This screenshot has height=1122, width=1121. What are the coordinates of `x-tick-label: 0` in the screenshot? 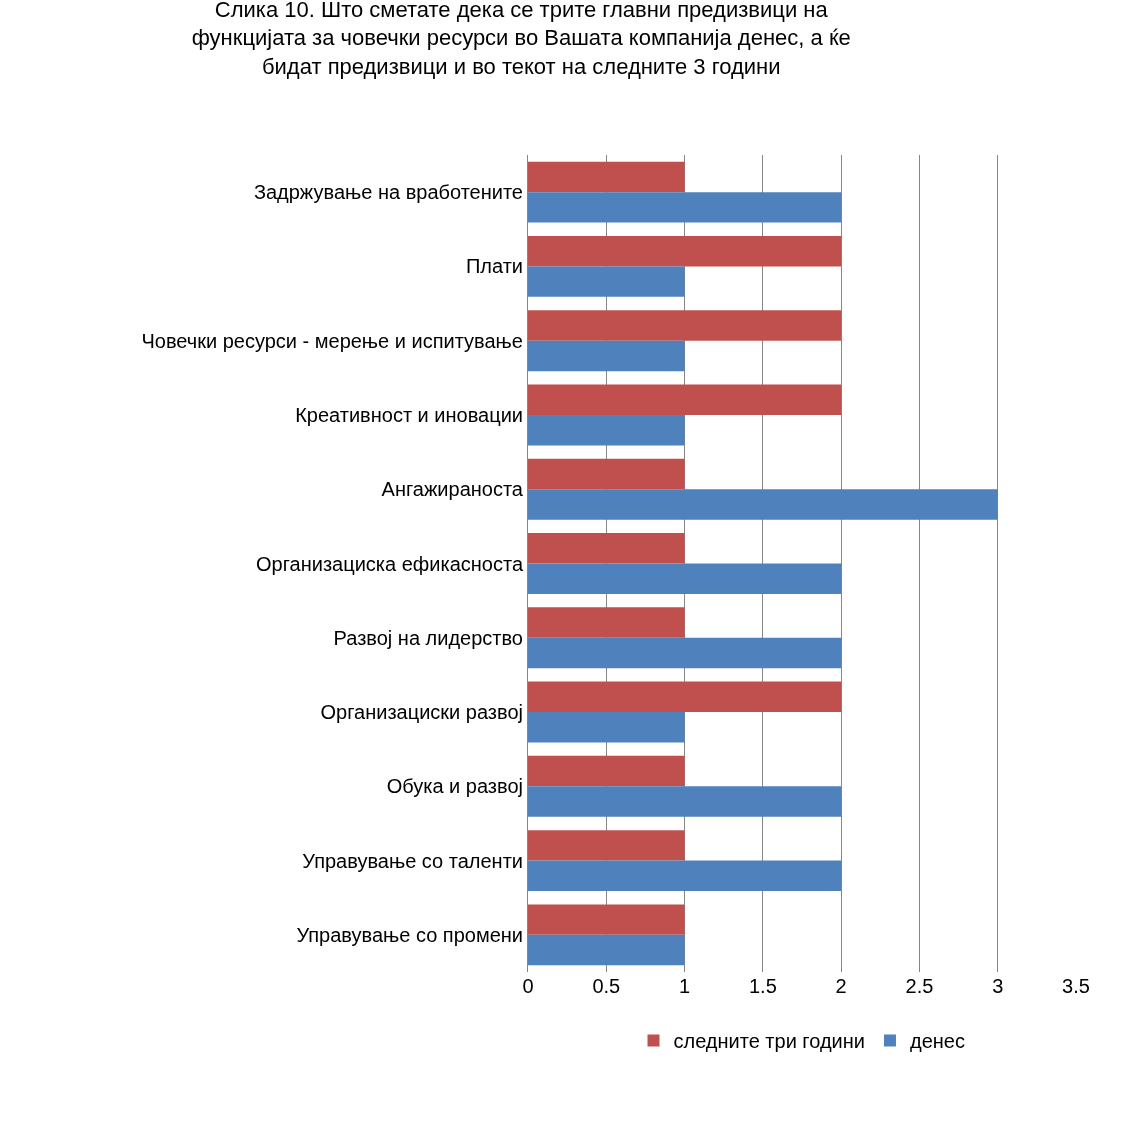 It's located at (528, 986).